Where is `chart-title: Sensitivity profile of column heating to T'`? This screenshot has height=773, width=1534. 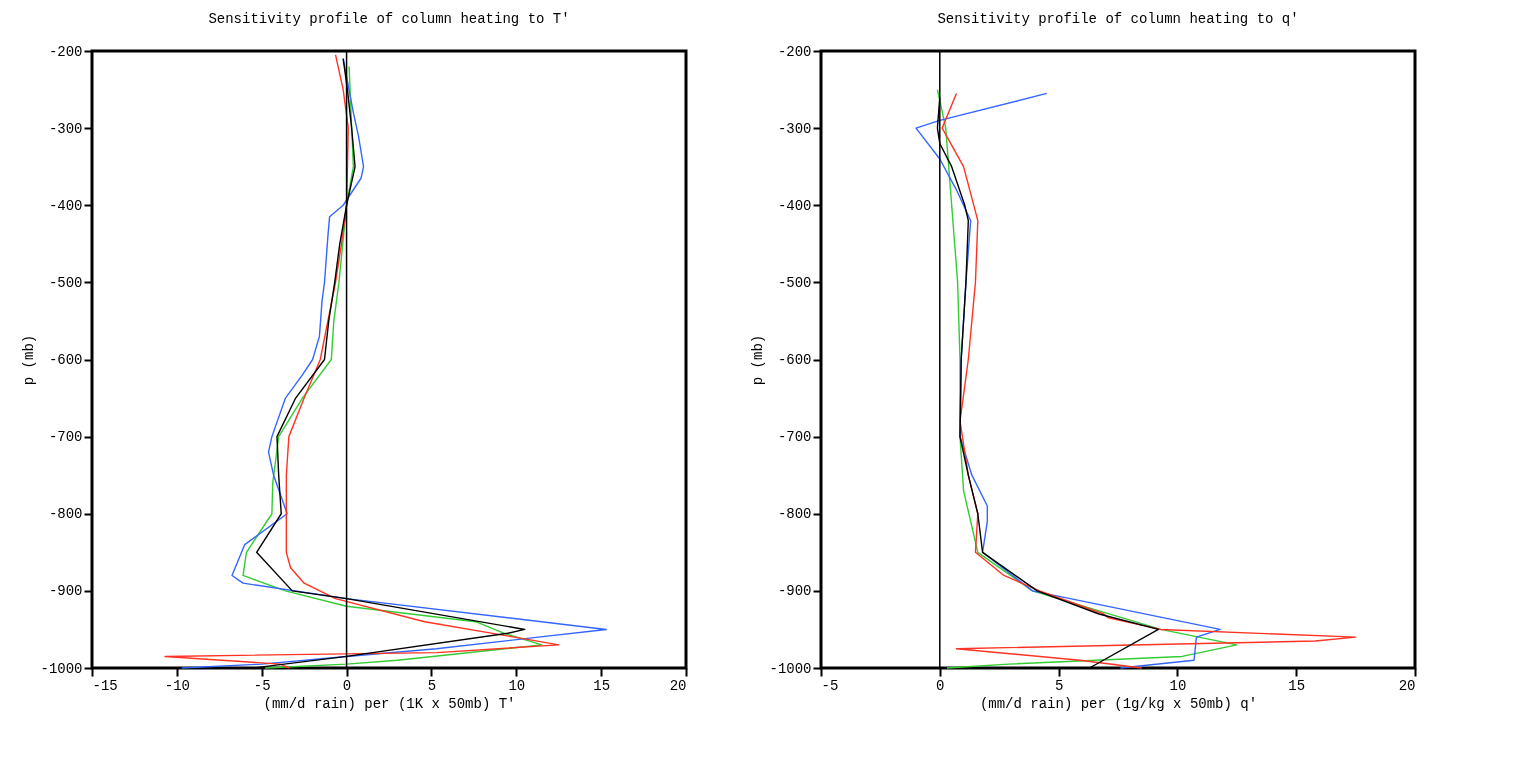
chart-title: Sensitivity profile of column heating to T' is located at coordinates (389, 19).